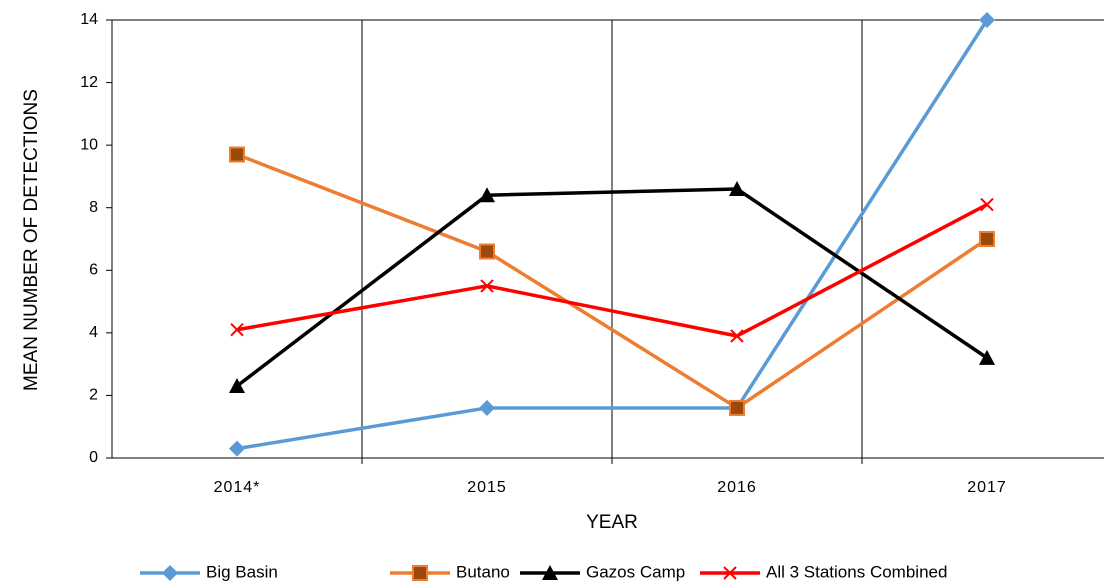 Image resolution: width=1105 pixels, height=586 pixels. Describe the element at coordinates (856, 571) in the screenshot. I see `legend-label: All 3 Stations Combined` at that location.